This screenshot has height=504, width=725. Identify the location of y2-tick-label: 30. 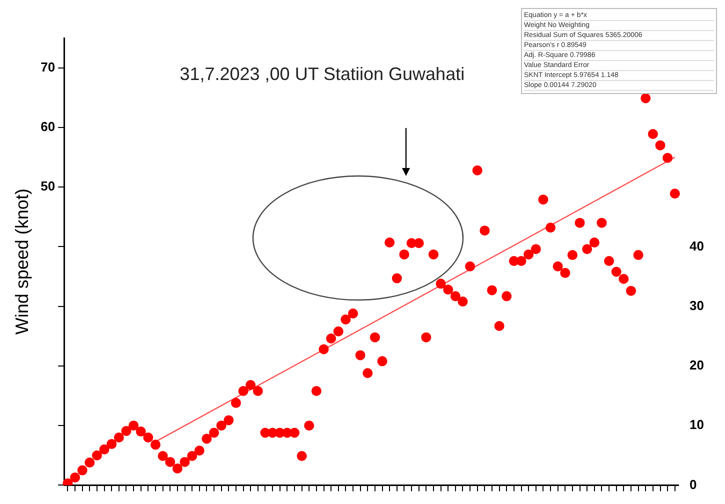
(697, 305).